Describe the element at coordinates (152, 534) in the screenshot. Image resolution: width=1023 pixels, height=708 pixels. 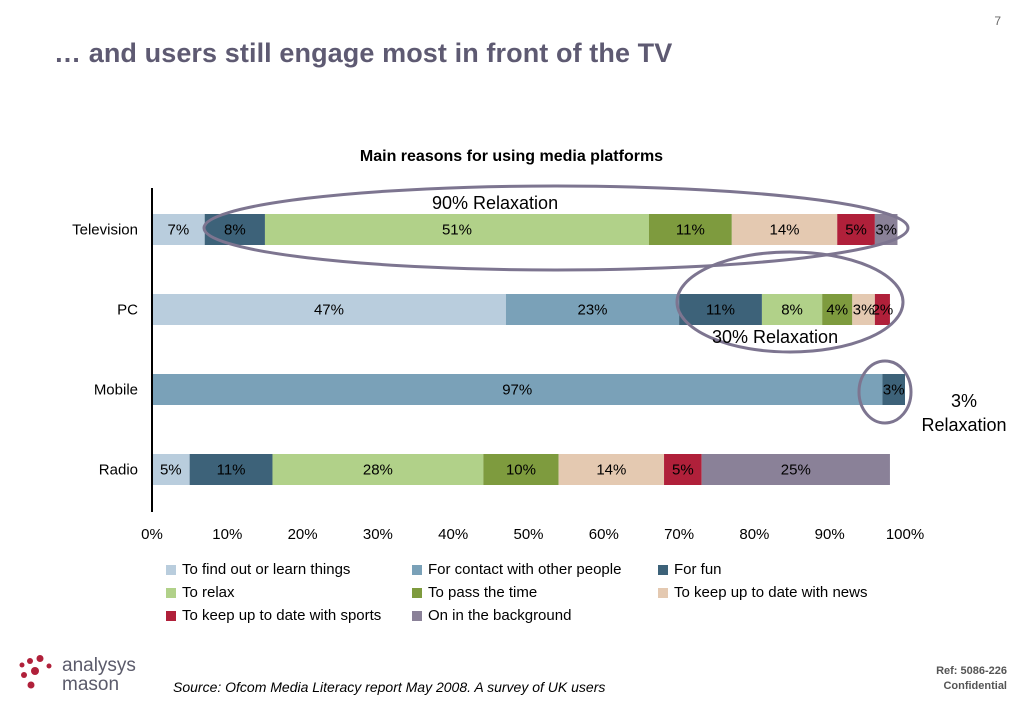
I see `x-tick-label: 0%` at that location.